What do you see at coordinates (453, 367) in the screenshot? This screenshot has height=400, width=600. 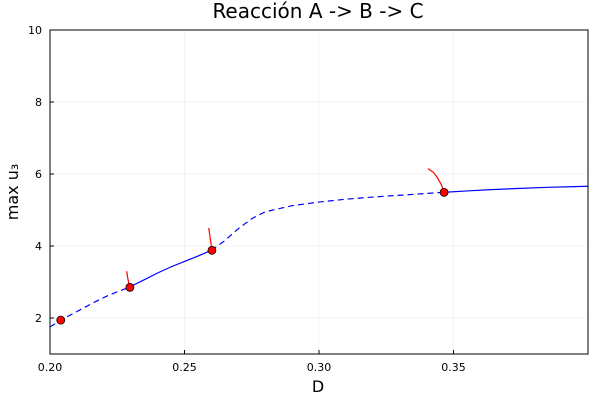 I see `x-tick-label: 0.35` at bounding box center [453, 367].